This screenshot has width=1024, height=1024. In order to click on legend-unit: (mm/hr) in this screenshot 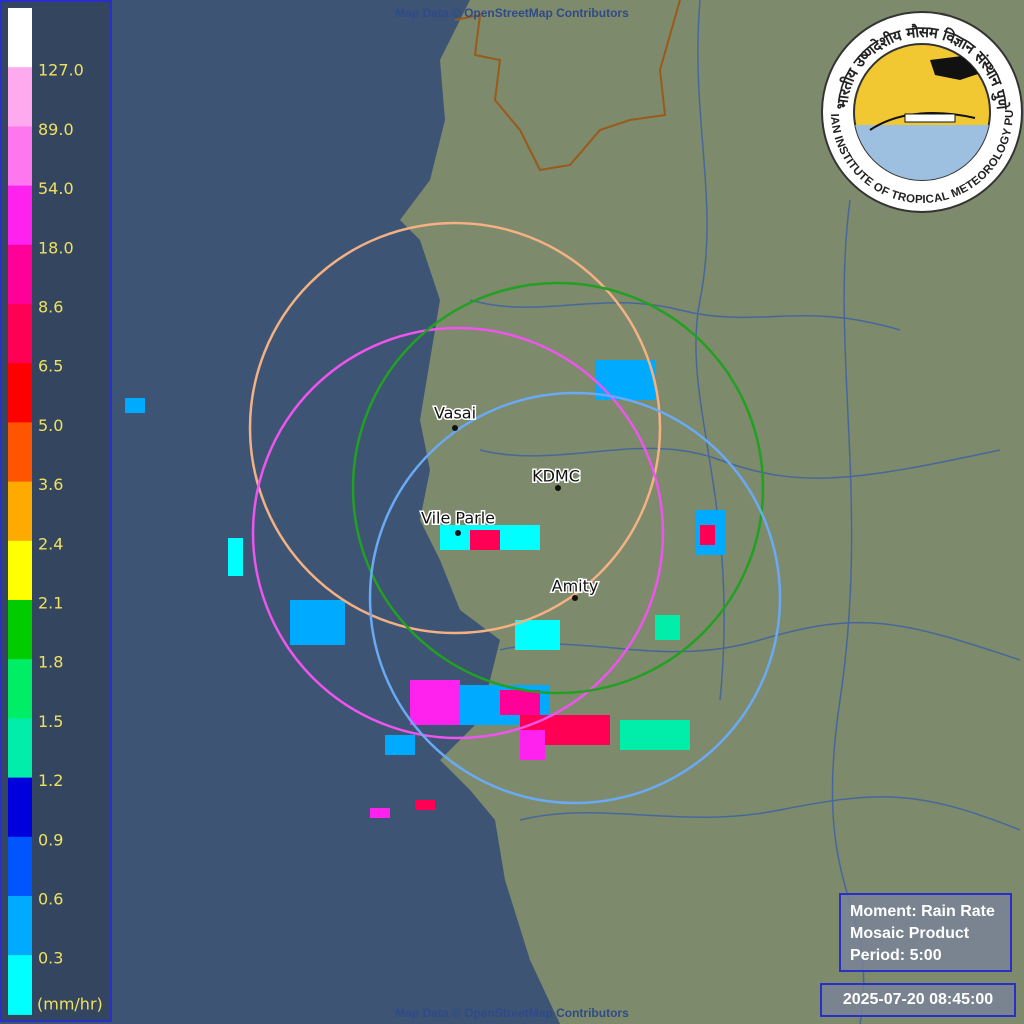, I will do `click(70, 1004)`.